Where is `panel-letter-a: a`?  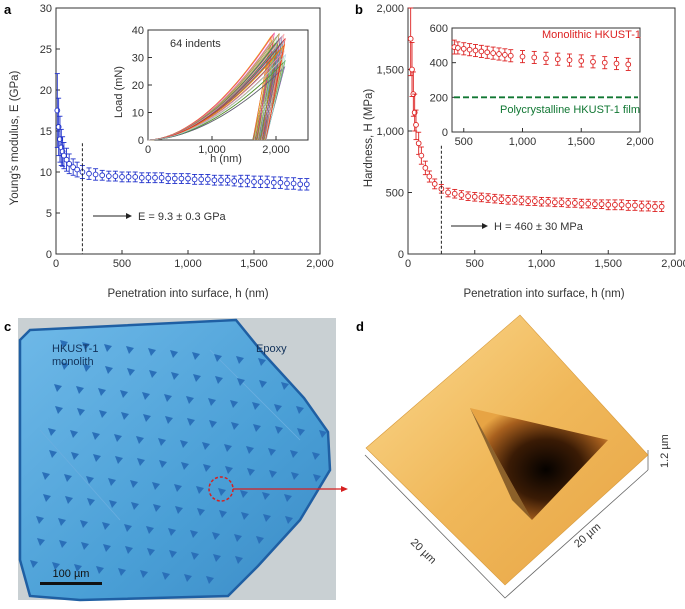
panel-letter-a: a is located at coordinates (8, 9).